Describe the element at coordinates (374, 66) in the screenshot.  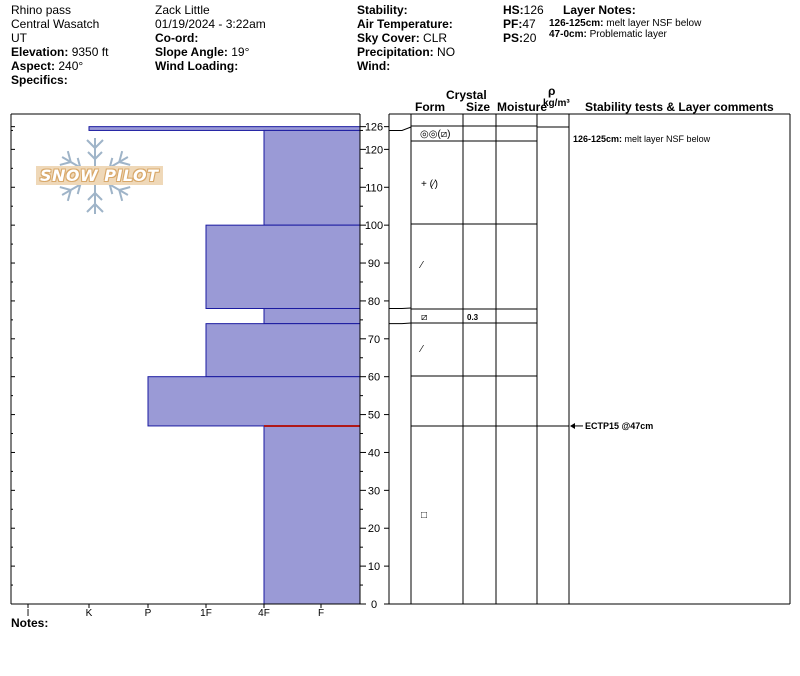
I see `wind-label: Wind:` at that location.